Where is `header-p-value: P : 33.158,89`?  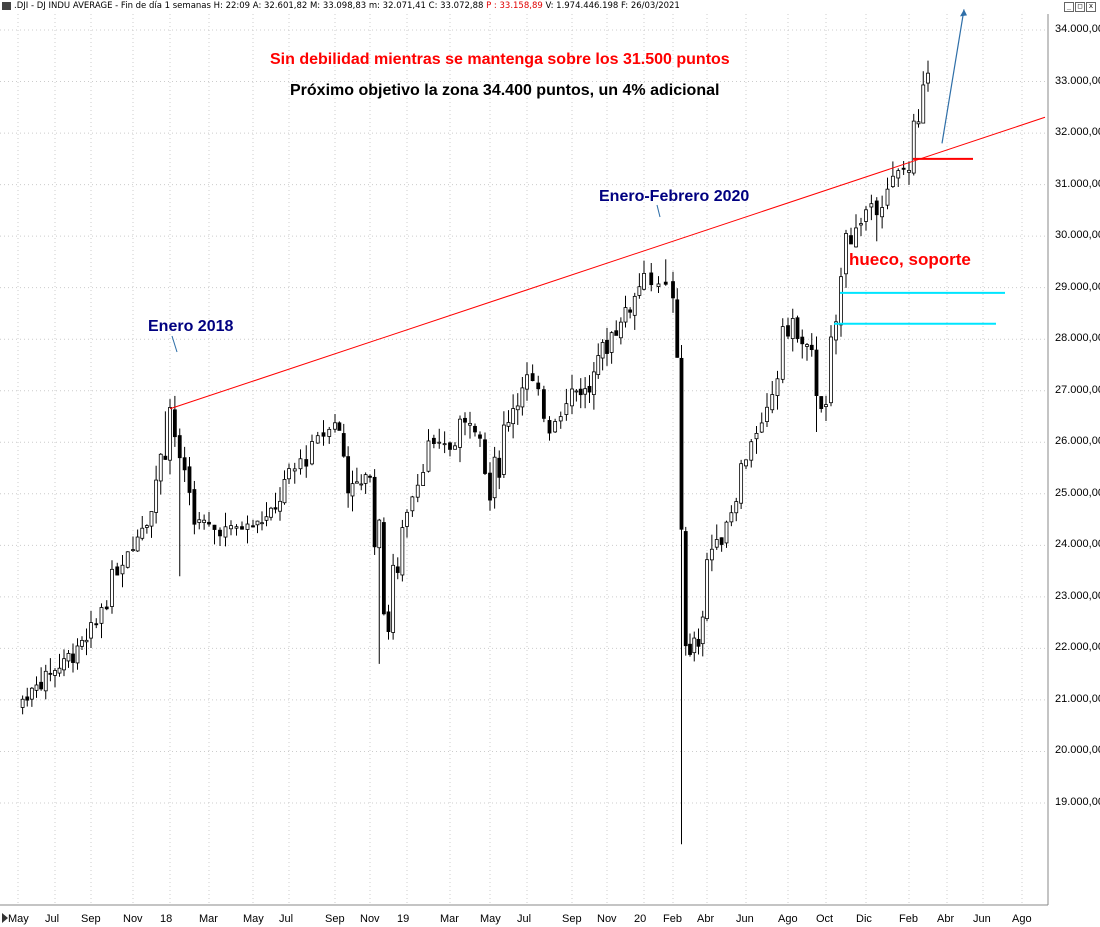 header-p-value: P : 33.158,89 is located at coordinates (514, 6).